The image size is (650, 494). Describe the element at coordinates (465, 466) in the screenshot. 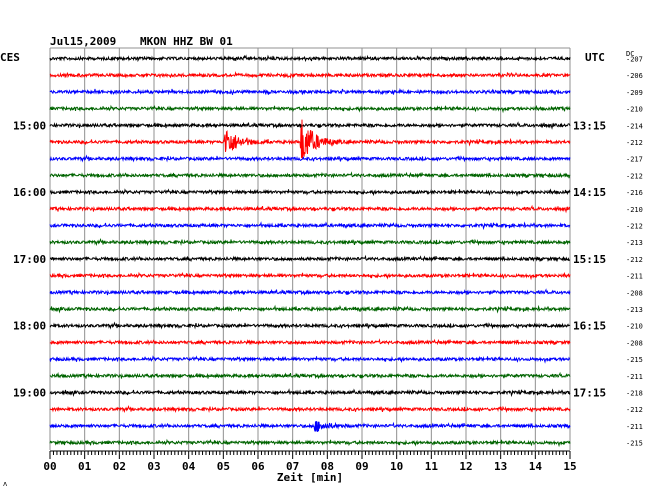

I see `x-tick-label: 12` at that location.